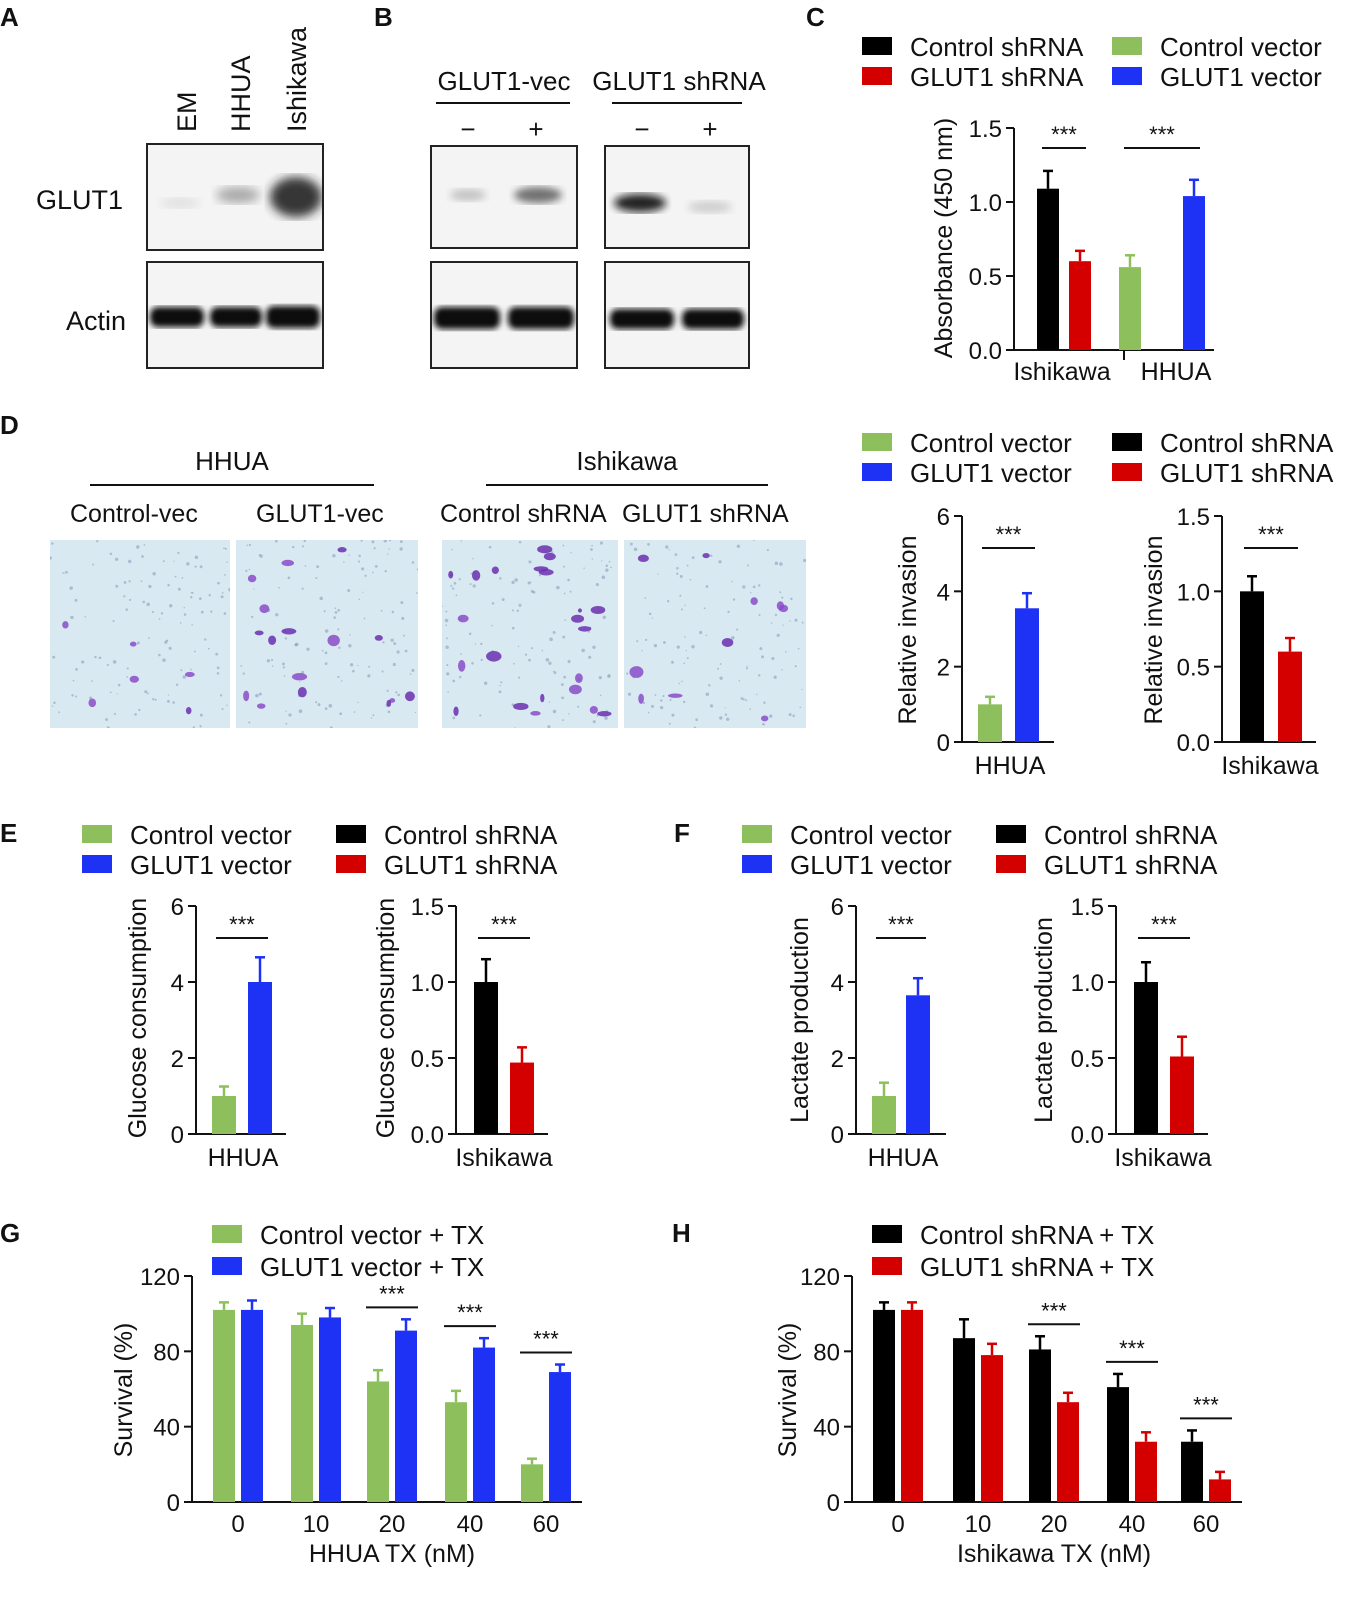 Image resolution: width=1370 pixels, height=1608 pixels. What do you see at coordinates (177, 1059) in the screenshot?
I see `y-tick-label-E1: 2` at bounding box center [177, 1059].